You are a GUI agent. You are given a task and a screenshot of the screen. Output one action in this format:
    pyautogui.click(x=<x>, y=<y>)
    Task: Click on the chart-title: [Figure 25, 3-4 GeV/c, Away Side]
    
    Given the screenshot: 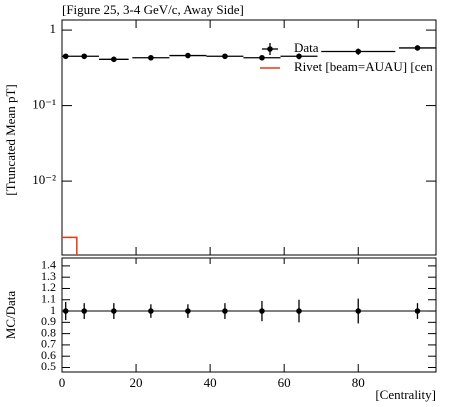 What is the action you would take?
    pyautogui.click(x=153, y=9)
    